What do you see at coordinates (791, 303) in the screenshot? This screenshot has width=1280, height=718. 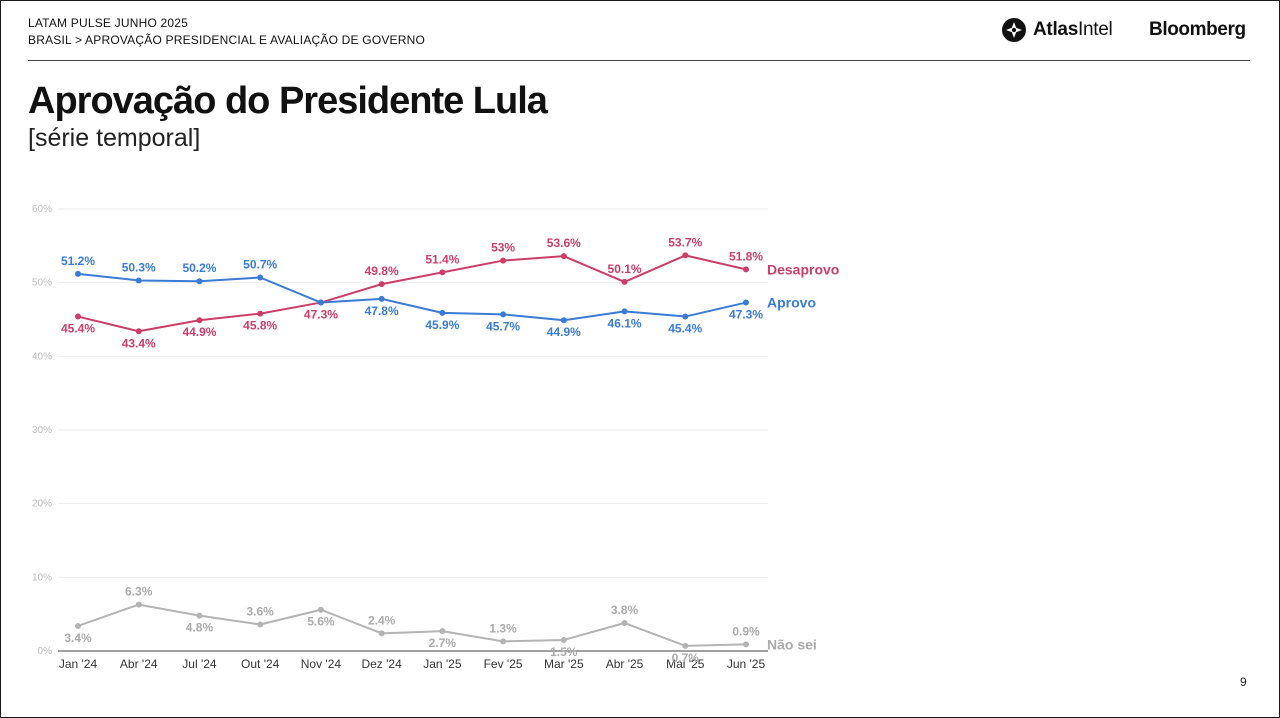 I see `series-name-label: Aprovo` at bounding box center [791, 303].